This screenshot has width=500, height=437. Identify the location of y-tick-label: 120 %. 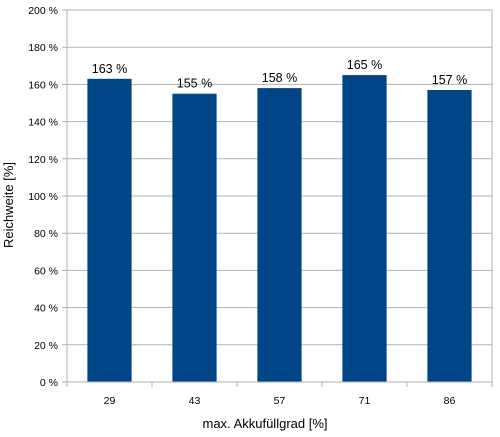
(43, 160).